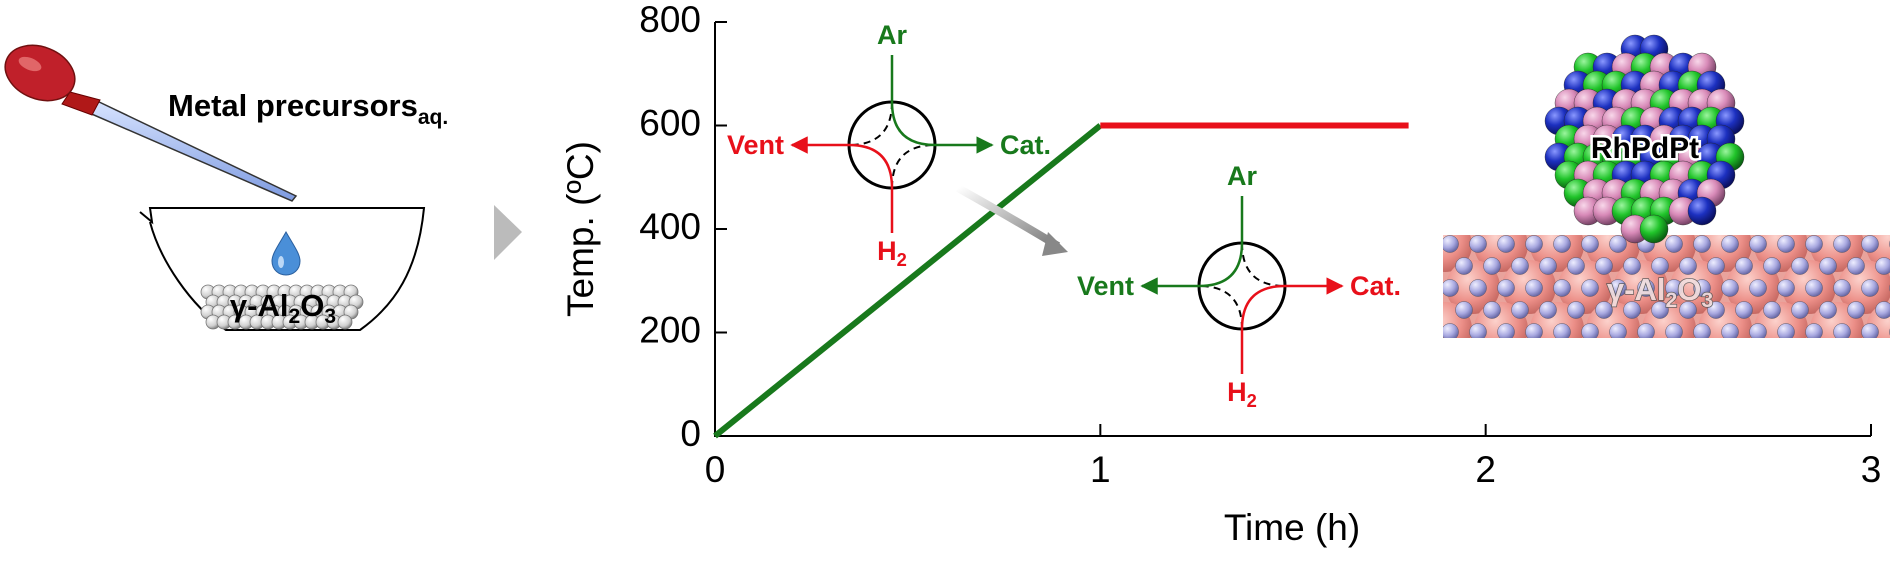  I want to click on support-label: γ-Al2O3, so click(283, 307).